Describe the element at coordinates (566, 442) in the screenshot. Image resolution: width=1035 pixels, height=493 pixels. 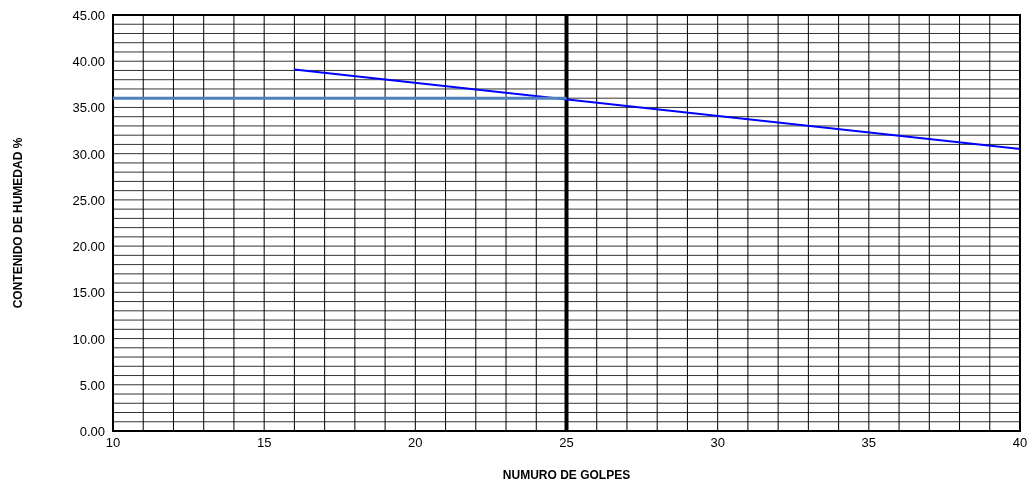
I see `x-tick-label: 25` at that location.